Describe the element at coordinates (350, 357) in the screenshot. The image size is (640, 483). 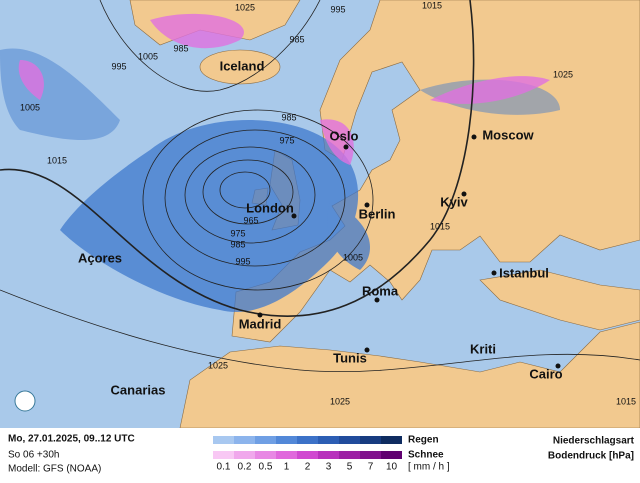
I see `city-label: Tunis` at that location.